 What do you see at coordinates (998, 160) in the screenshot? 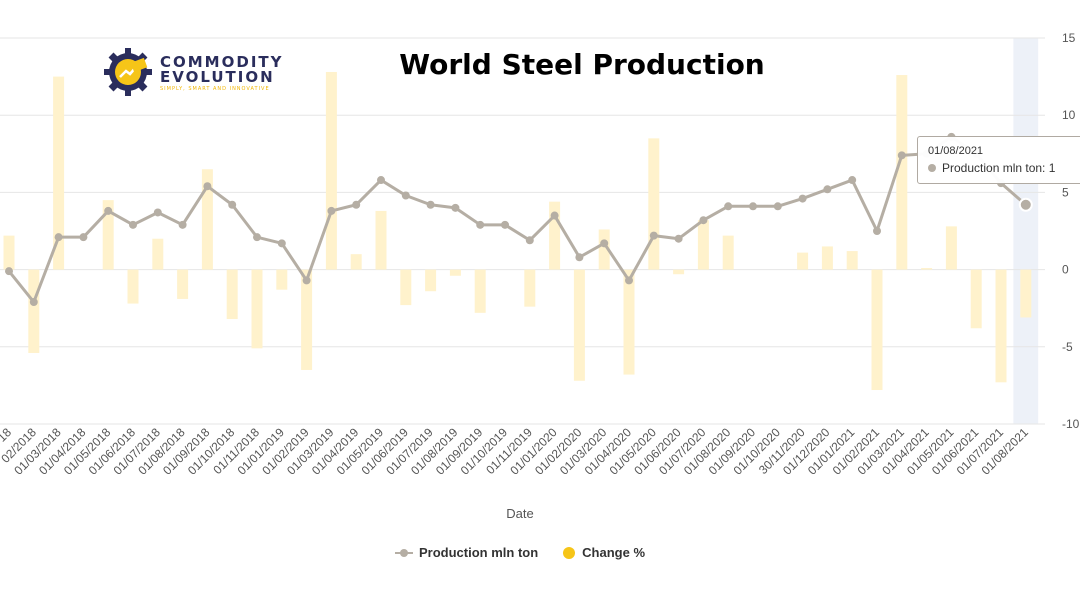
I see `hover-tooltip: 01/08/2021 Production mln ton: 1` at bounding box center [998, 160].